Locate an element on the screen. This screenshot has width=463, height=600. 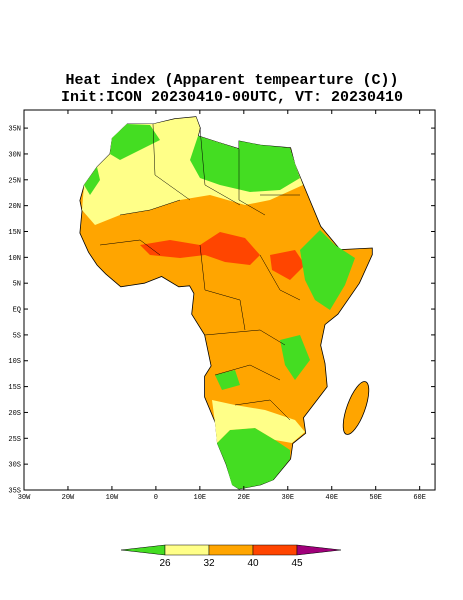
green-nw is located at coordinates (122, 159).